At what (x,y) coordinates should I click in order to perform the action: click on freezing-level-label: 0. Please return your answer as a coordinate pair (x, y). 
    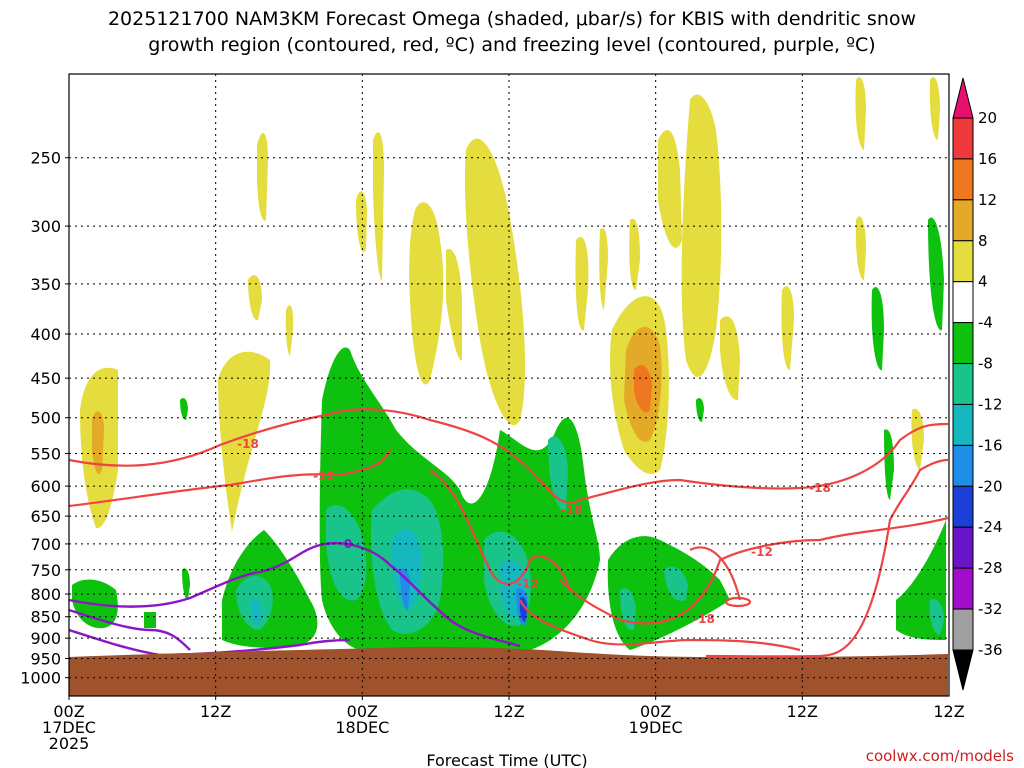
    Looking at the image, I should click on (348, 544).